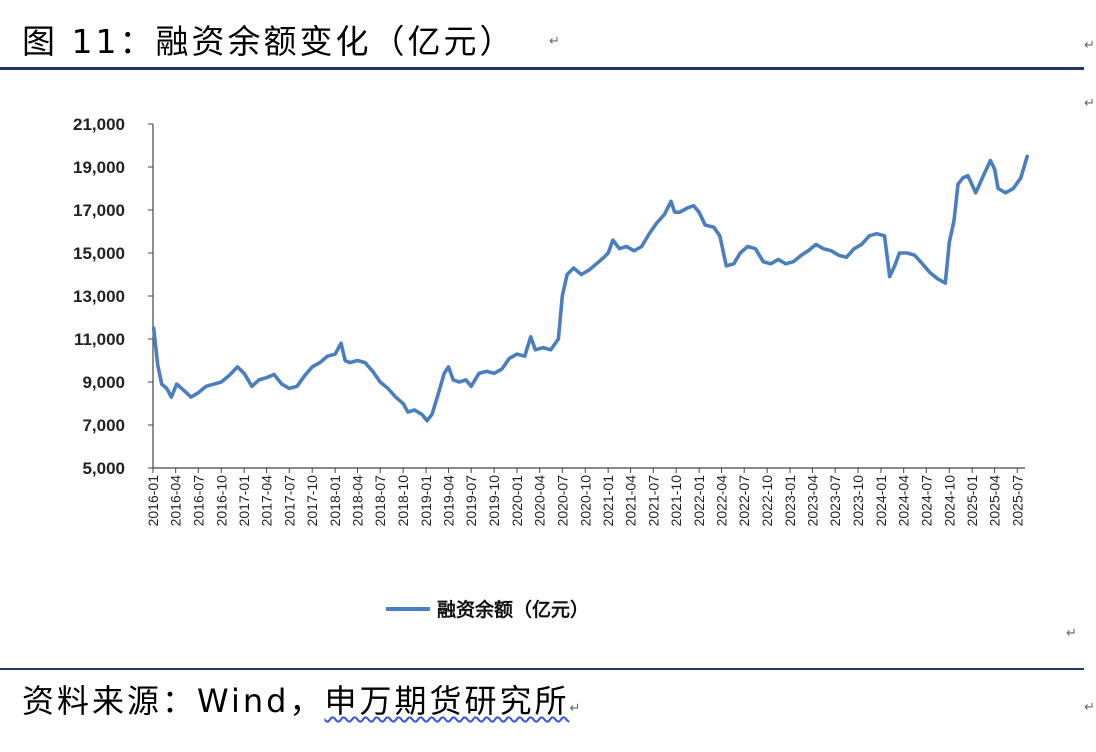 Image resolution: width=1096 pixels, height=752 pixels. I want to click on x-tick-label: 2024-04, so click(904, 501).